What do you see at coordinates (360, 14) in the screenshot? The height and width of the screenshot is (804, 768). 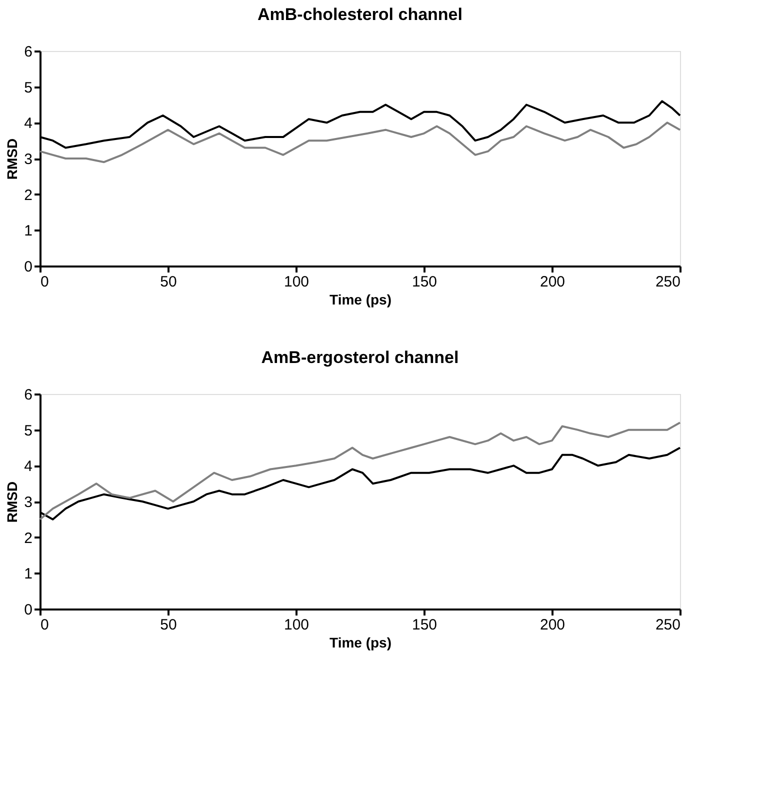 I see `chart-title: AmB-cholesterol channel` at bounding box center [360, 14].